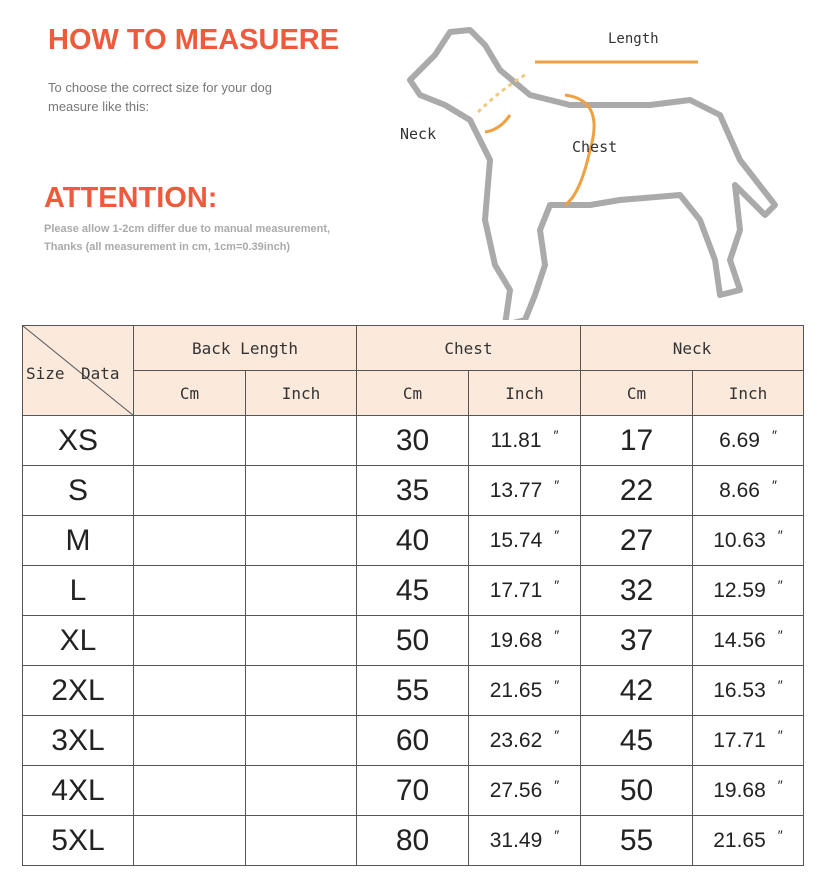  I want to click on size-cell: M, so click(78, 540).